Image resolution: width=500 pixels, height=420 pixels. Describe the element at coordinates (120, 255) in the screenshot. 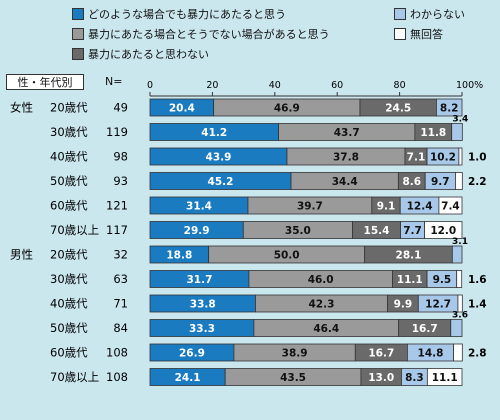

I see `row-n-label: 32` at that location.